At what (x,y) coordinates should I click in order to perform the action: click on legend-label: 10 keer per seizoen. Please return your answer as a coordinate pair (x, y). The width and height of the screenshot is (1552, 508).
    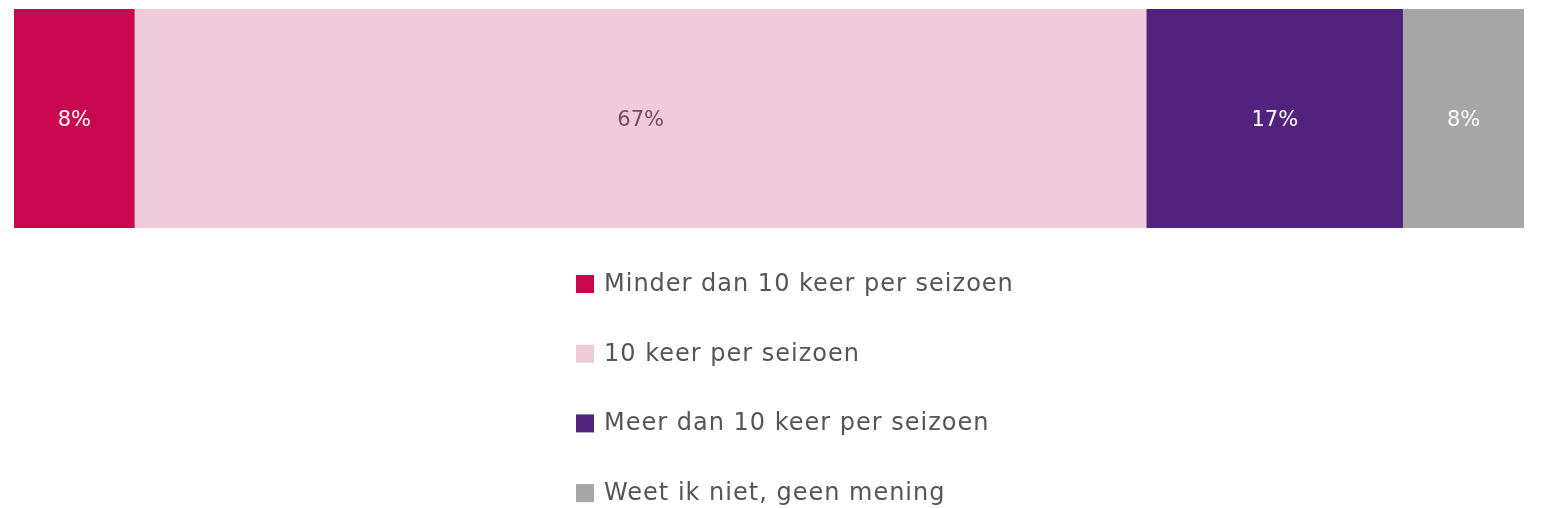
    Looking at the image, I should click on (732, 352).